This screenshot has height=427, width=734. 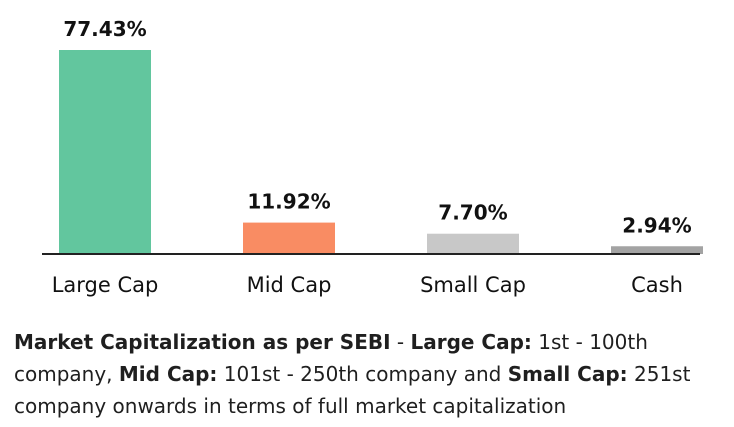 What do you see at coordinates (473, 243) in the screenshot?
I see `bar-small-cap` at bounding box center [473, 243].